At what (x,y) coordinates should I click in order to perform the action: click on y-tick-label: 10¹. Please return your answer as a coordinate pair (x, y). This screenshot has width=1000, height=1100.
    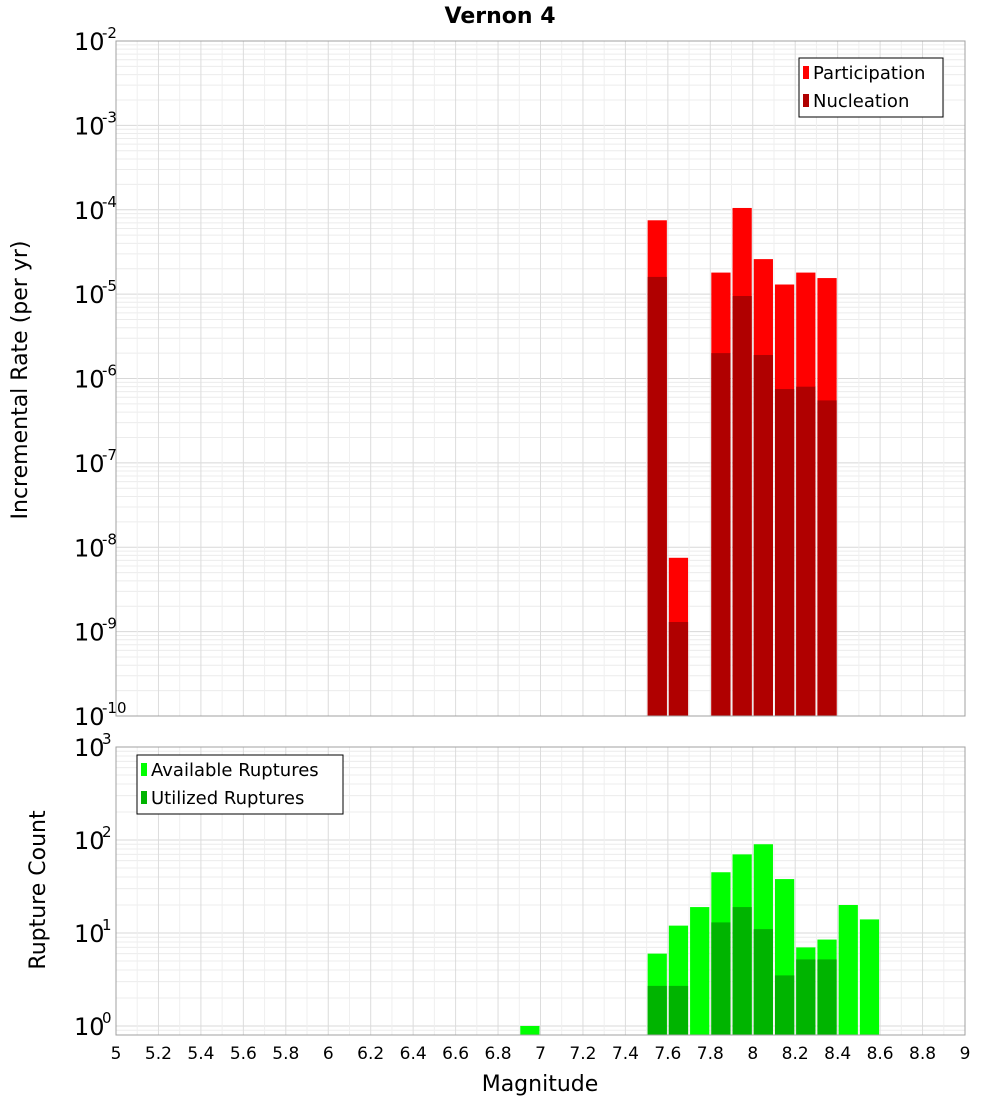
    Looking at the image, I should click on (93, 932).